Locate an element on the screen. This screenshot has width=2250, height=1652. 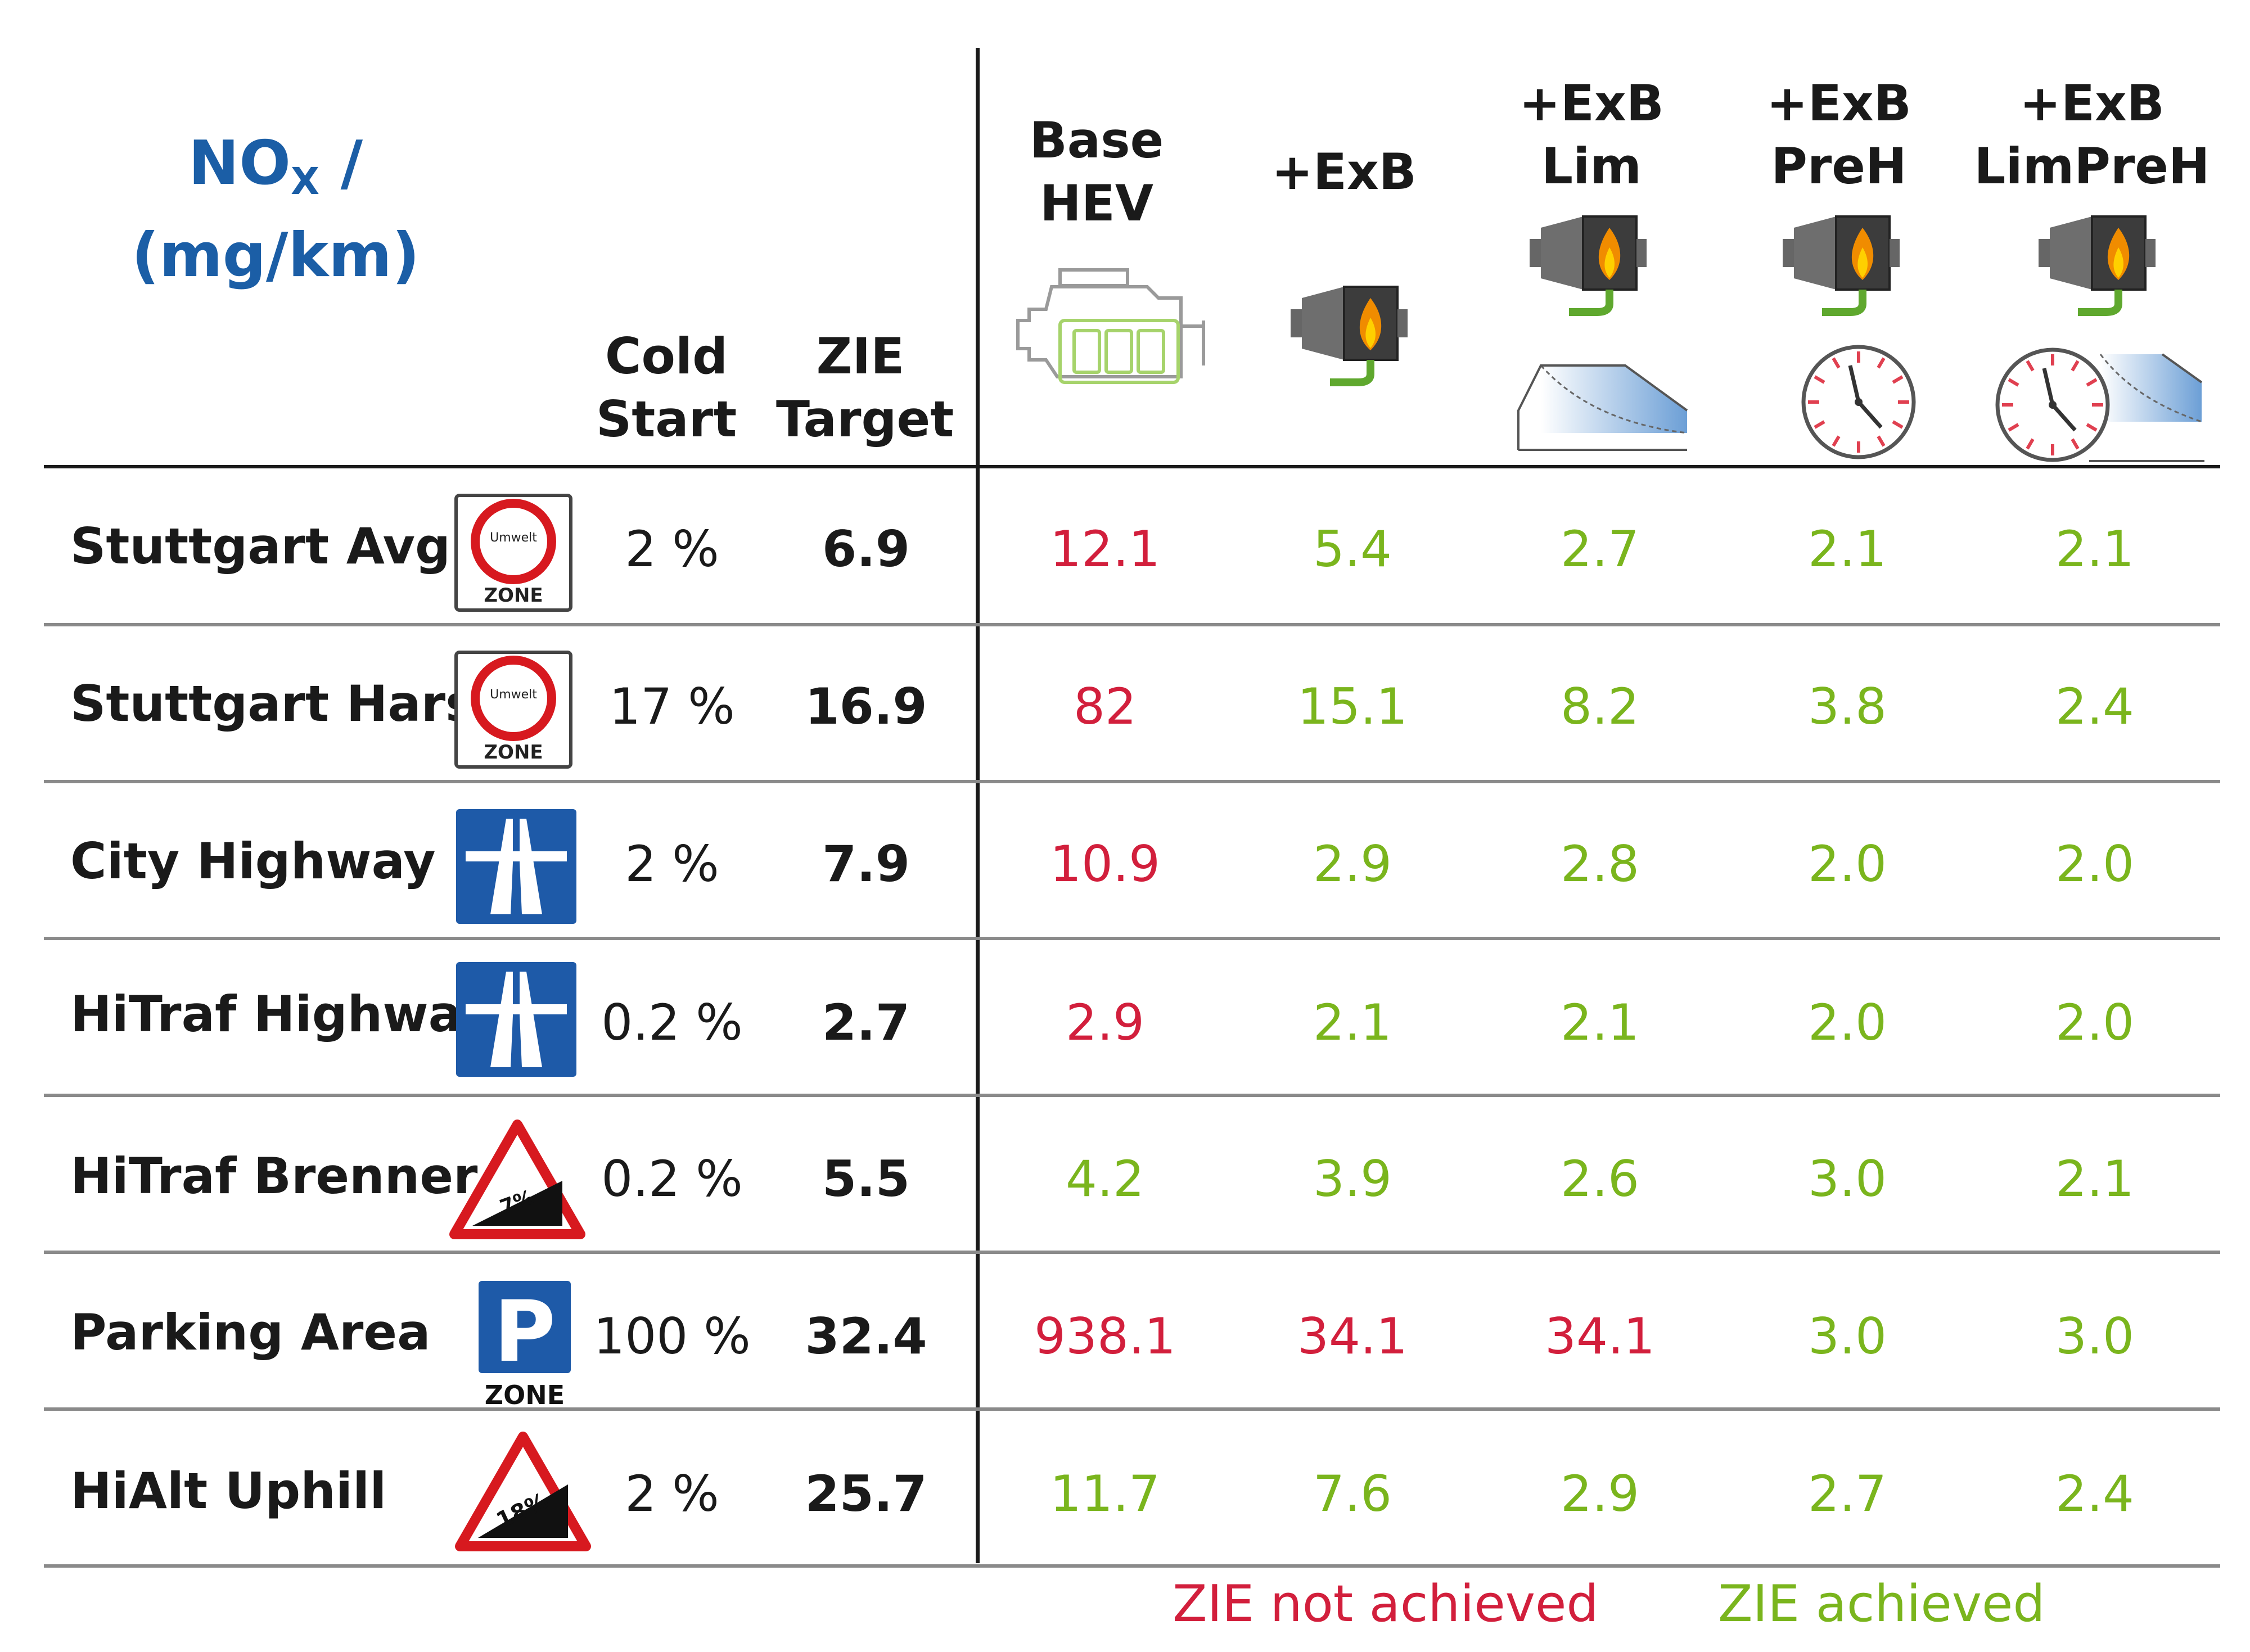
nox-value-cell: 2.6 is located at coordinates (1600, 1179).